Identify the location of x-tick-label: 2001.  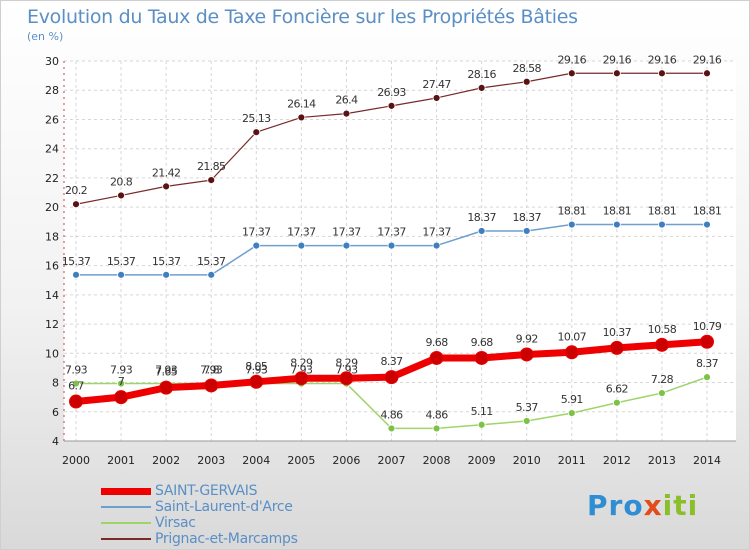
(121, 460).